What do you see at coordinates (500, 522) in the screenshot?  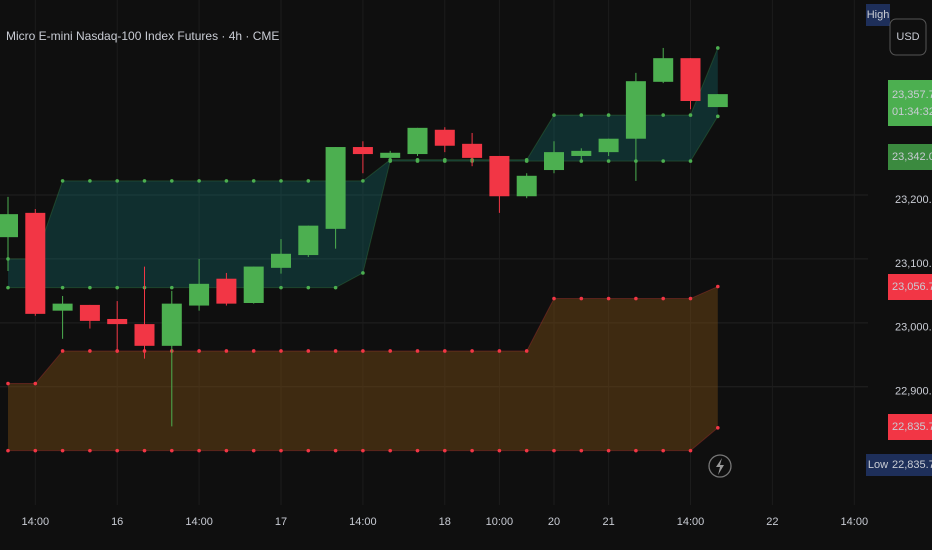 I see `x-tick-label: 10:00` at bounding box center [500, 522].